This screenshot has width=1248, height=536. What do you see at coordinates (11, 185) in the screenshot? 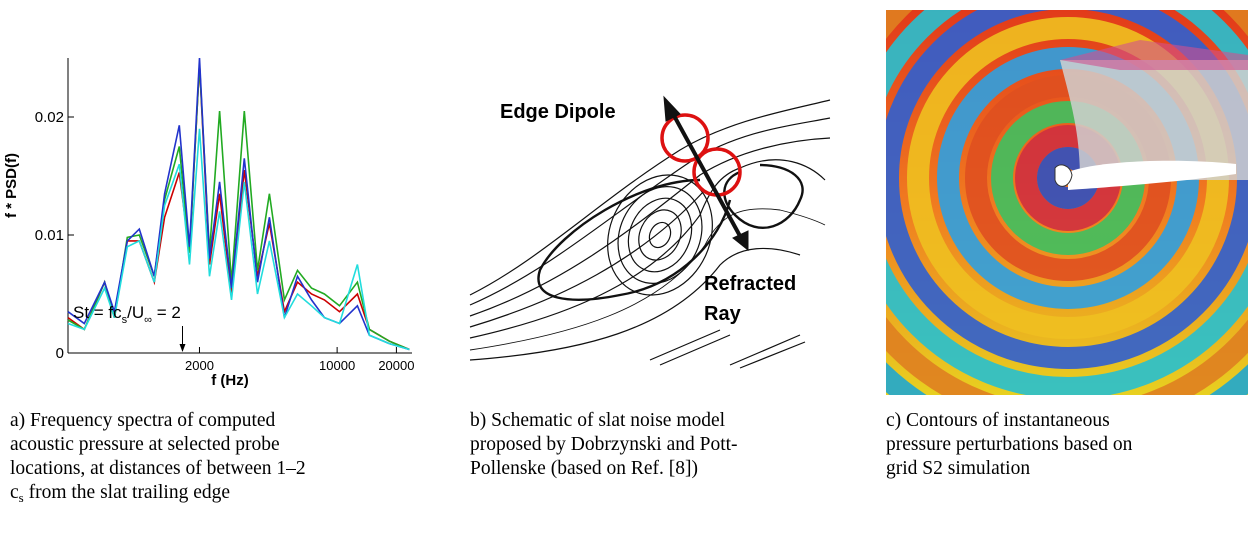
I see `y-axis-label: f * PSD(f)` at bounding box center [11, 185].